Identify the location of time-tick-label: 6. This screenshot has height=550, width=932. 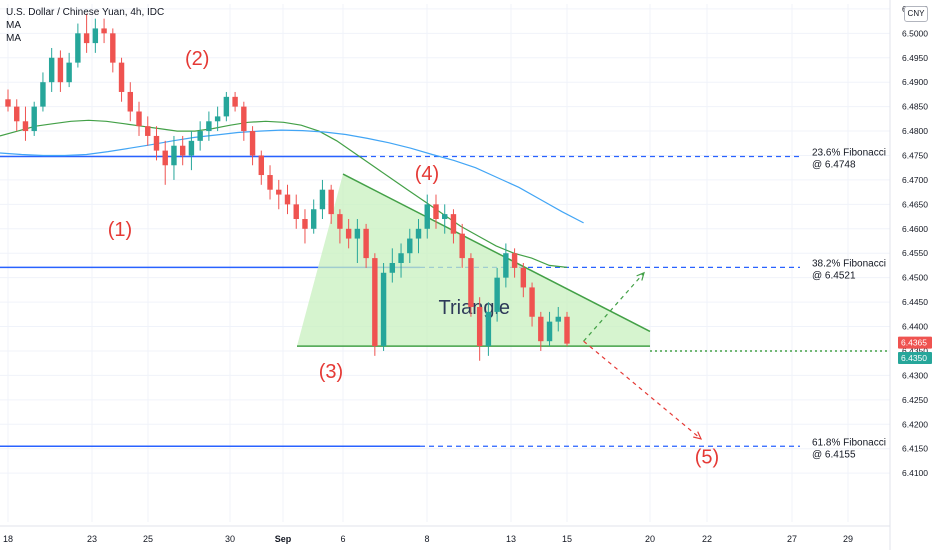
(342, 539).